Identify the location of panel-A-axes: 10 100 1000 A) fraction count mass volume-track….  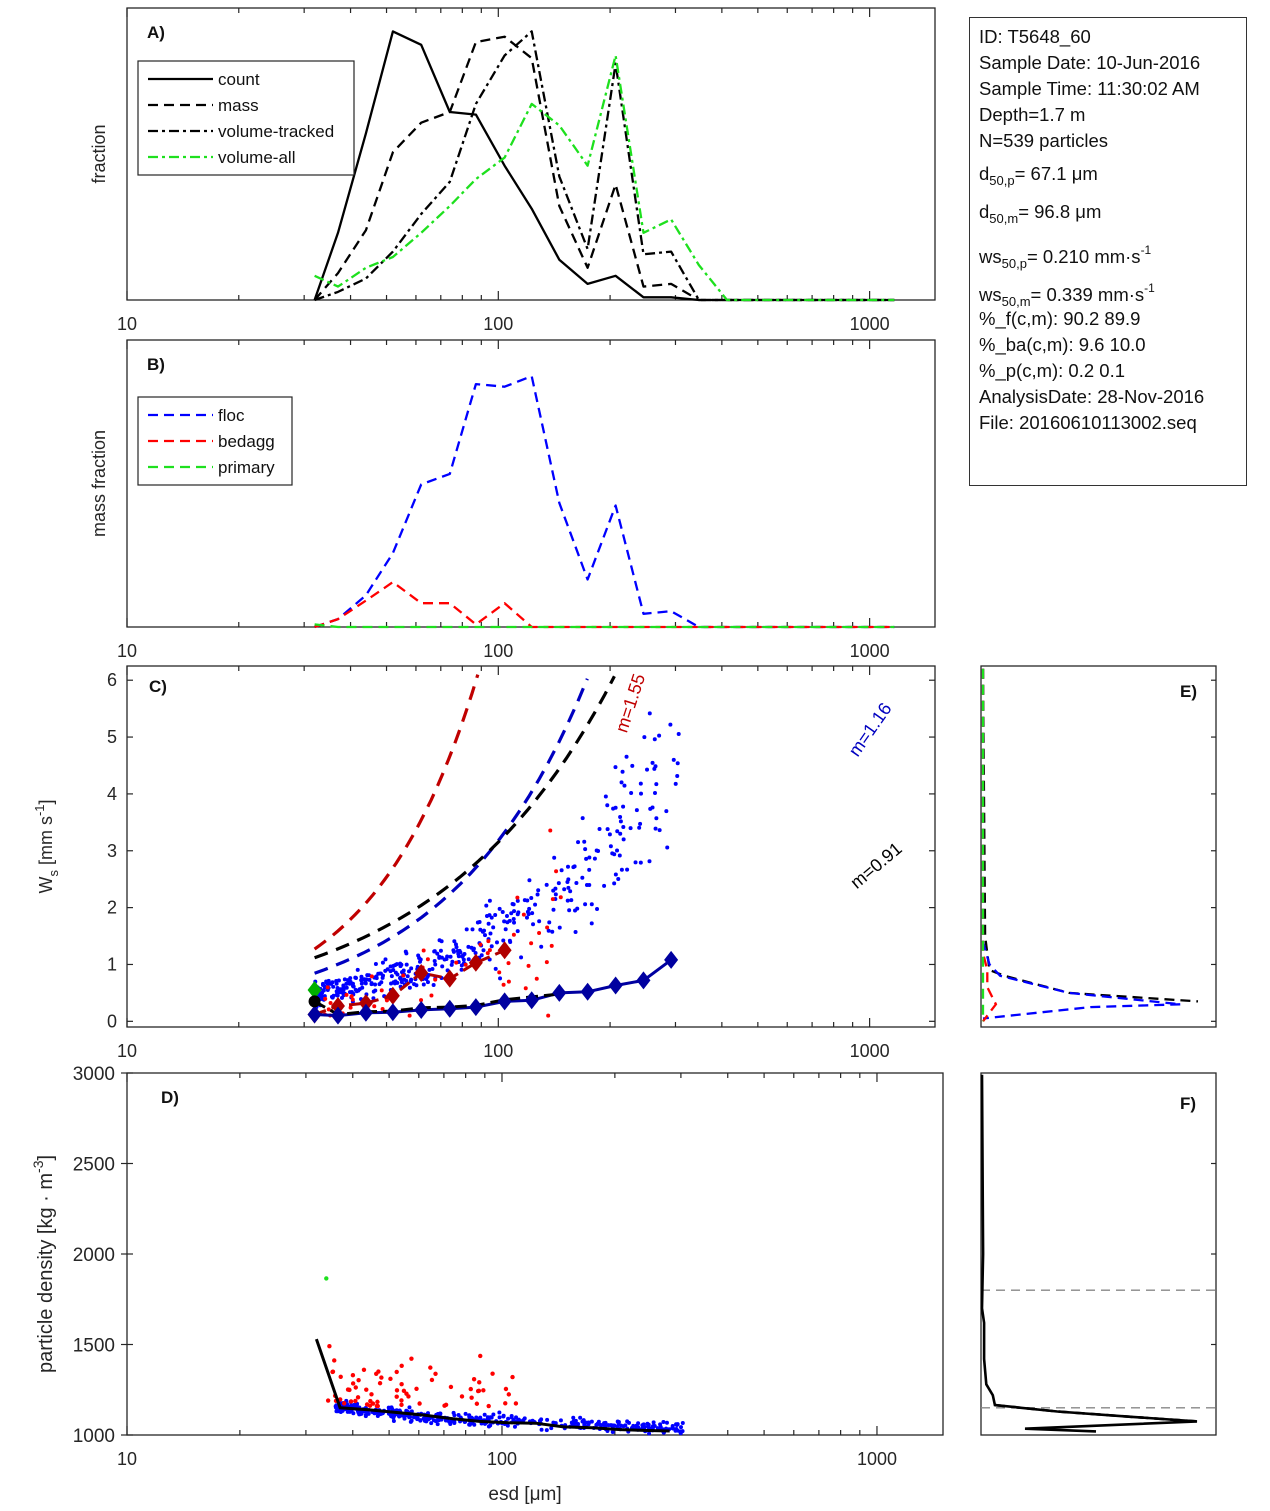
(512, 170).